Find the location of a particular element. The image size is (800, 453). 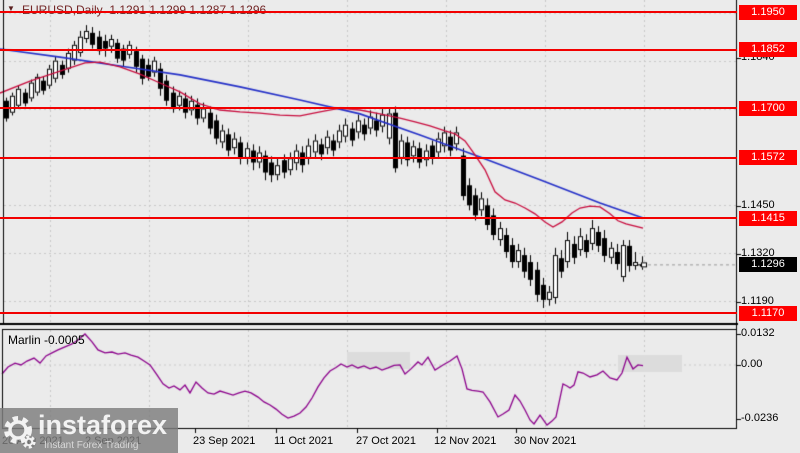

indicator-axis-label-0.0132: 0.0132 is located at coordinates (758, 333).